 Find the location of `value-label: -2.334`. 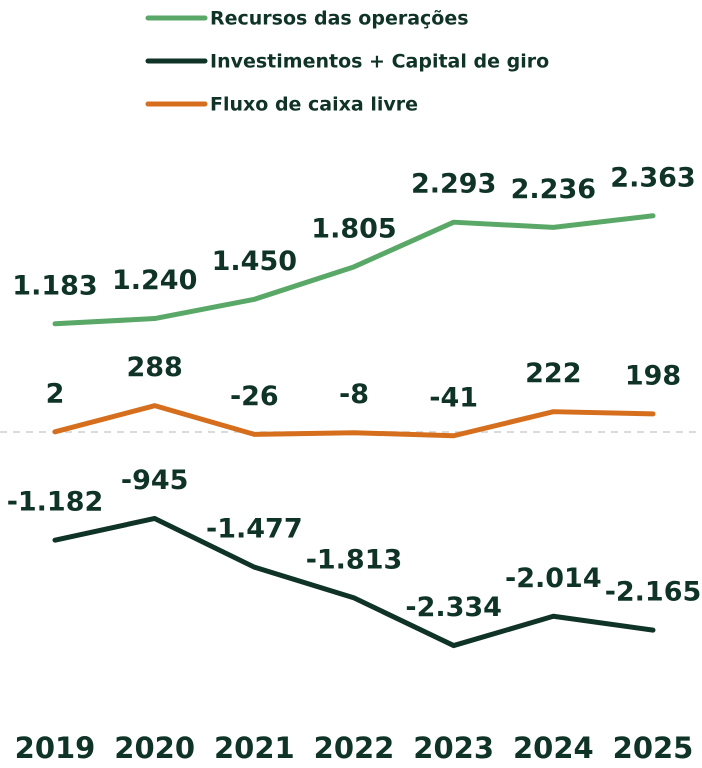

value-label: -2.334 is located at coordinates (453, 607).